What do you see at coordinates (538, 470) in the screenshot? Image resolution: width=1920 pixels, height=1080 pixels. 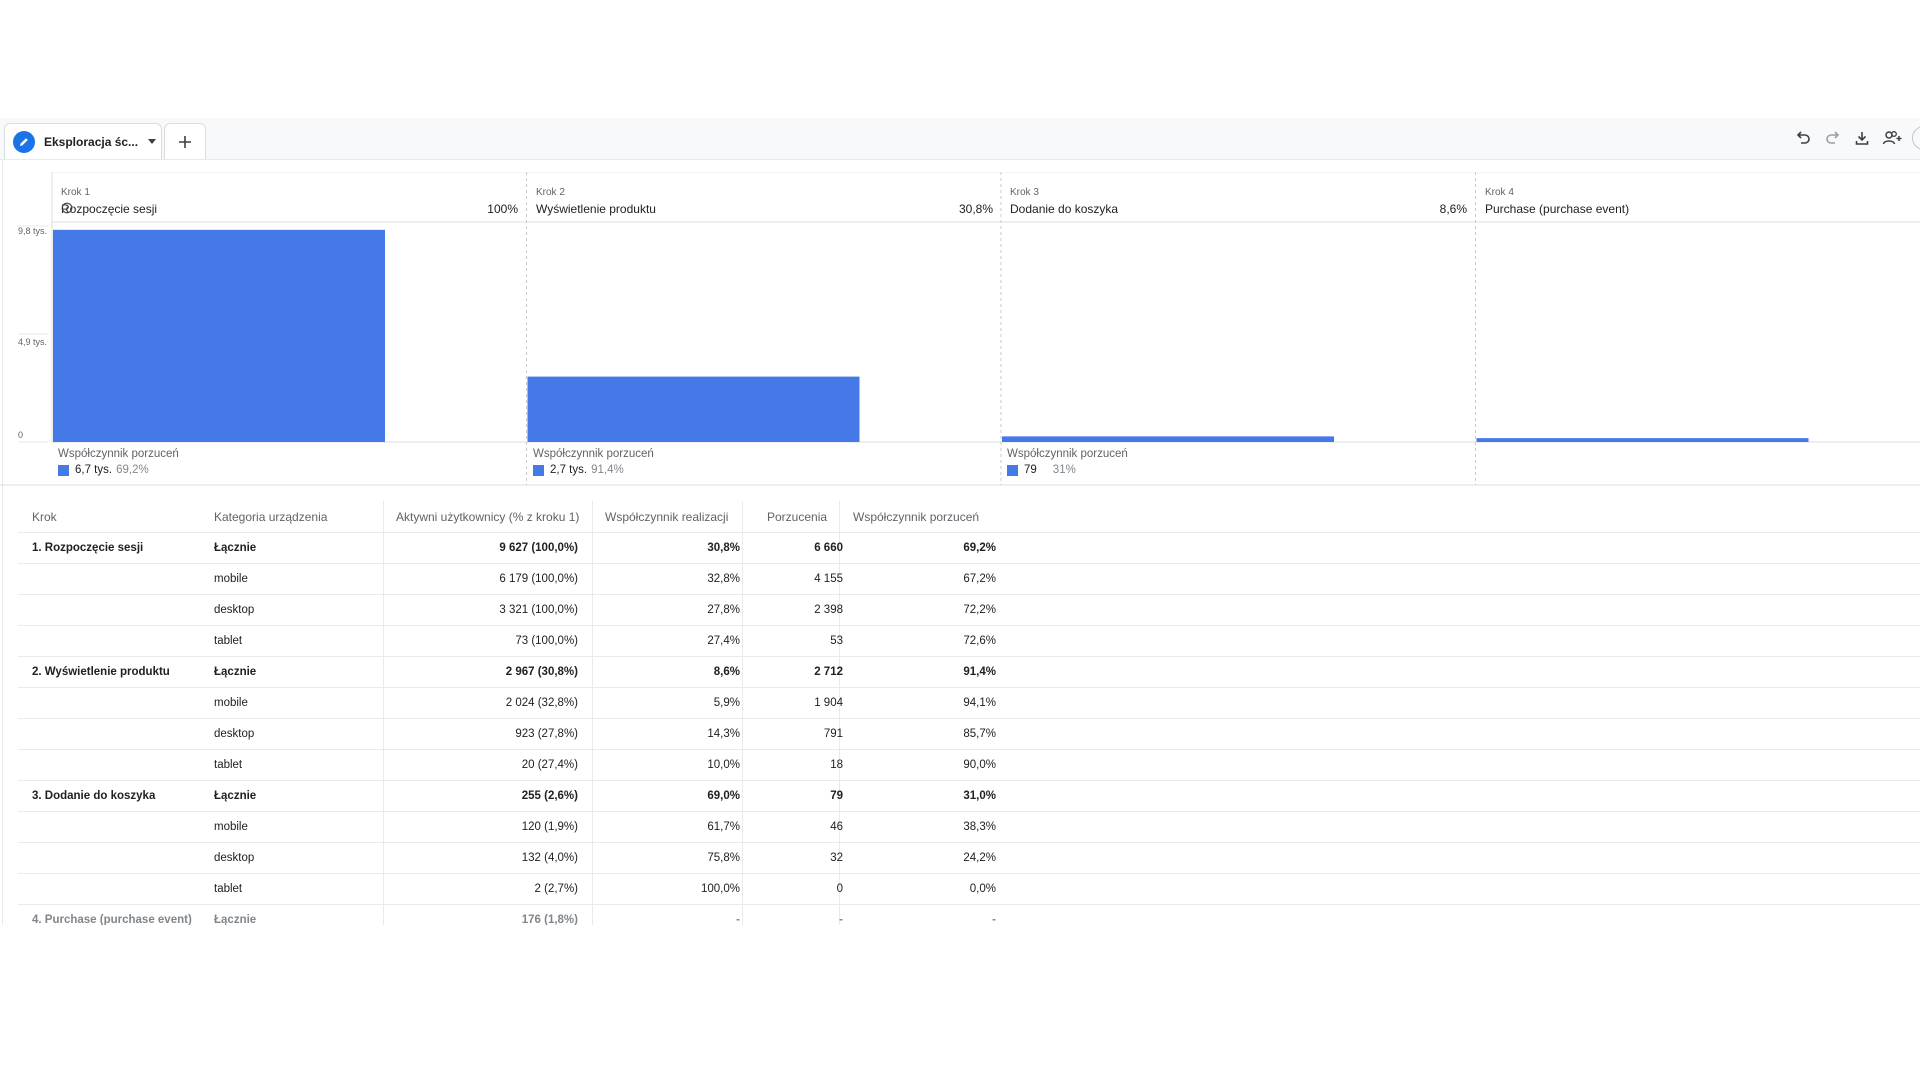 I see `legend-swatch` at bounding box center [538, 470].